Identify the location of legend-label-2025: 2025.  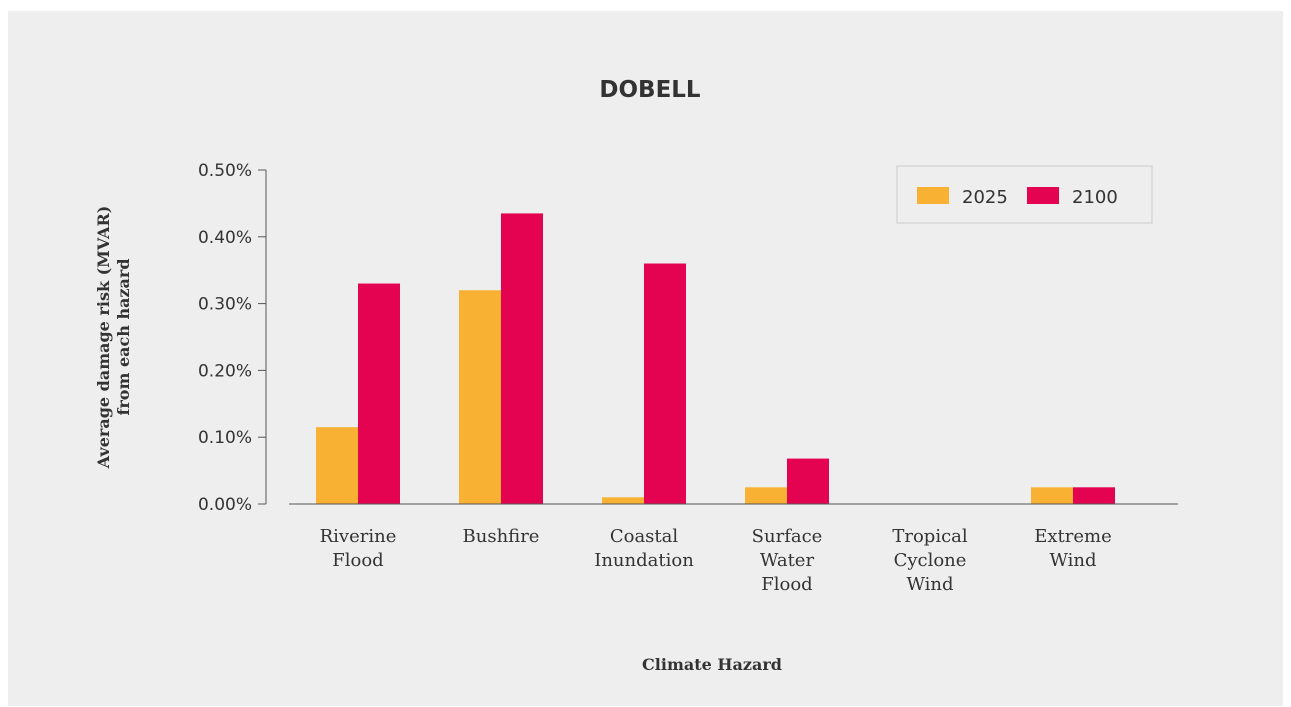
(985, 197).